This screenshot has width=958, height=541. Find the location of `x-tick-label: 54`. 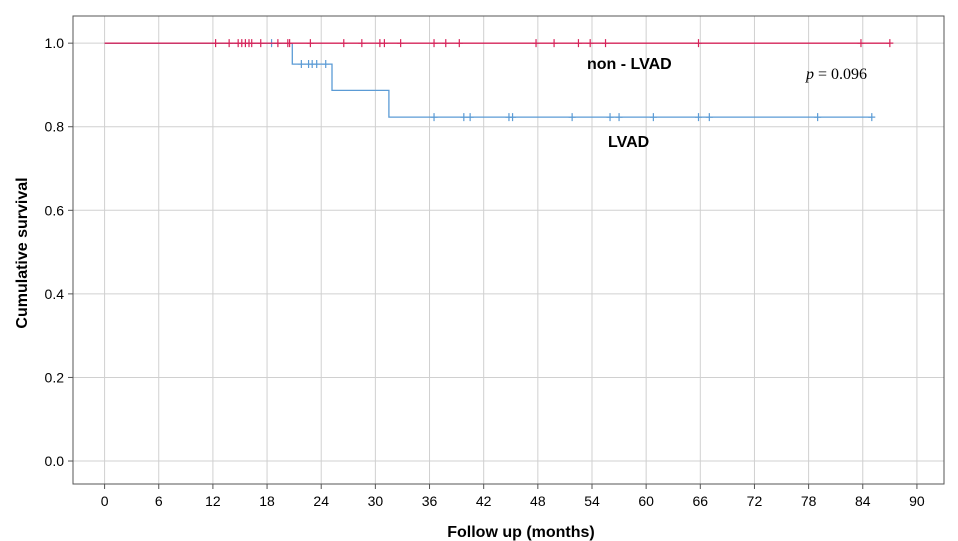

x-tick-label: 54 is located at coordinates (592, 501).